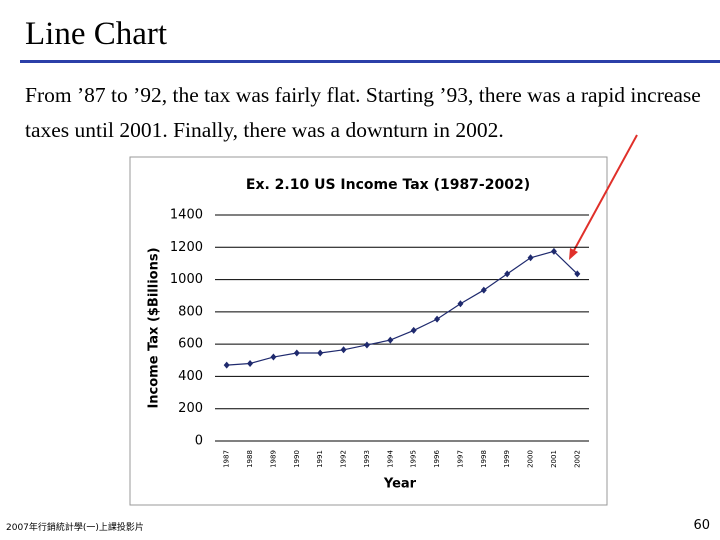 The image size is (720, 540). Describe the element at coordinates (190, 311) in the screenshot. I see `y-tick-label: 800` at that location.